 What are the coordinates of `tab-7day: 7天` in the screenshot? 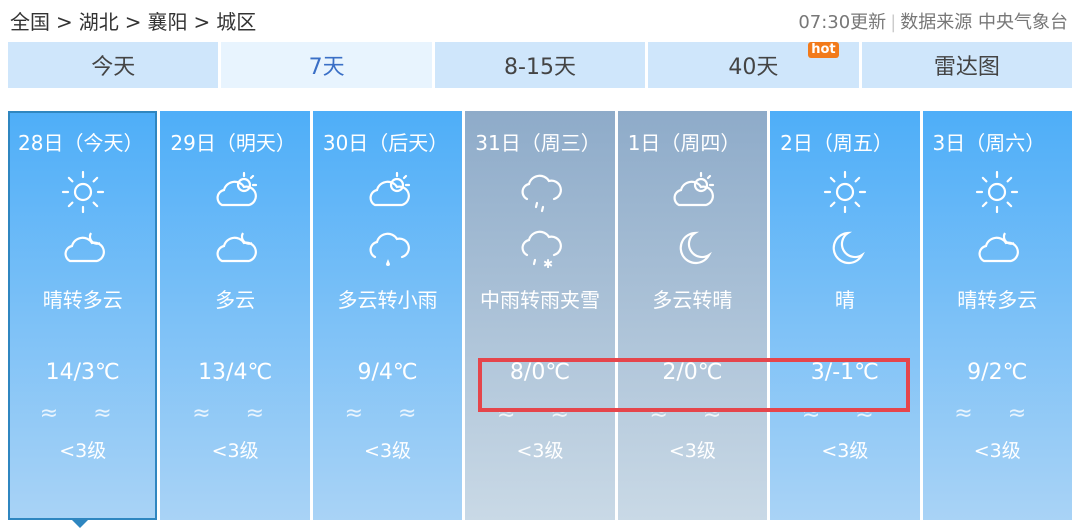 It's located at (326, 65).